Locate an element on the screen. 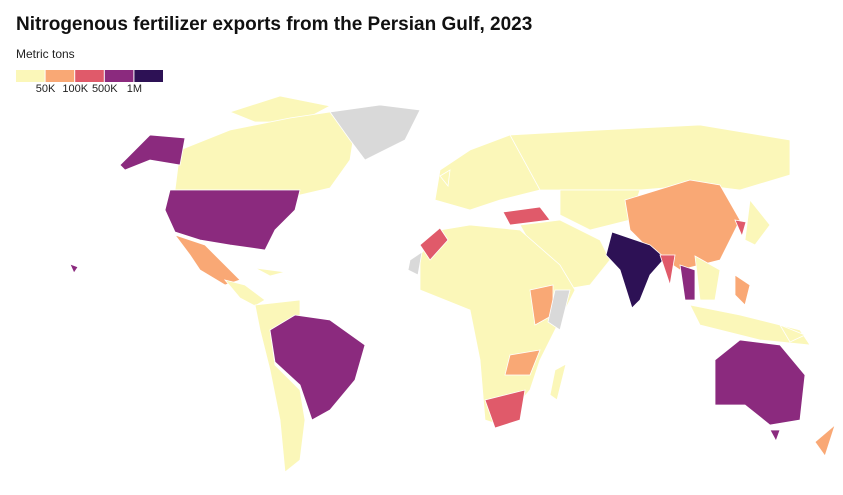 Image resolution: width=843 pixels, height=495 pixels. legend-label: 1M is located at coordinates (134, 89).